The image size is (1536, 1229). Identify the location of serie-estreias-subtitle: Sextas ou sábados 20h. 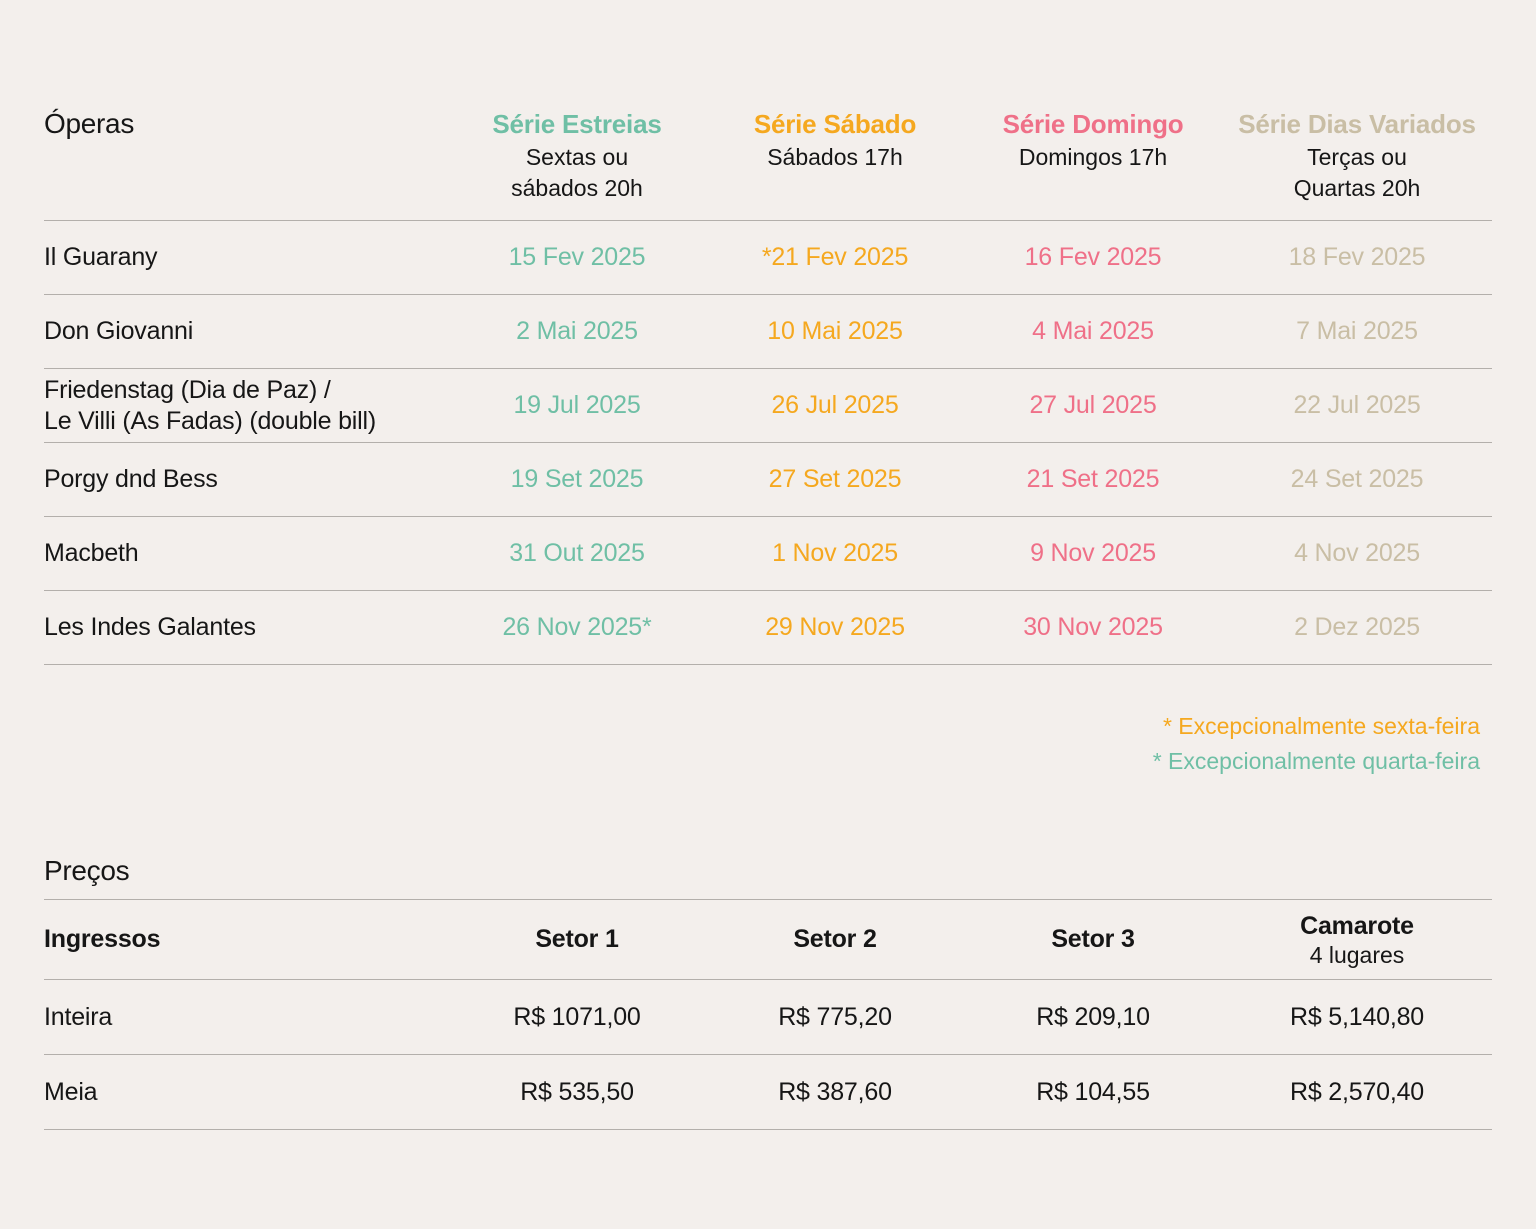
(577, 172).